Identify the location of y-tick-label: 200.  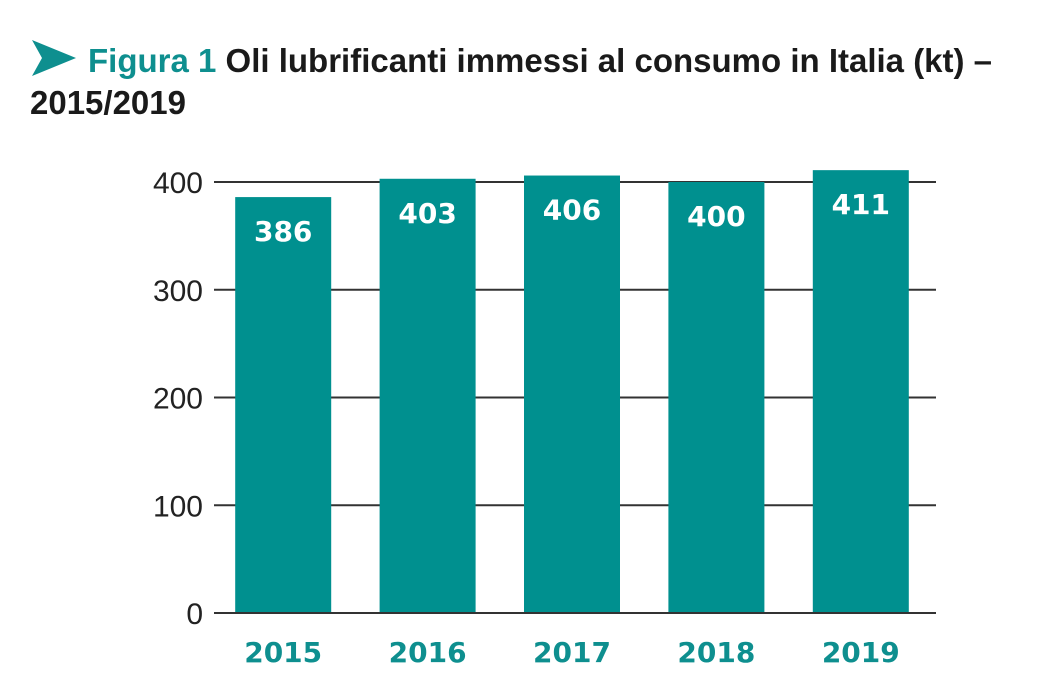
(178, 399).